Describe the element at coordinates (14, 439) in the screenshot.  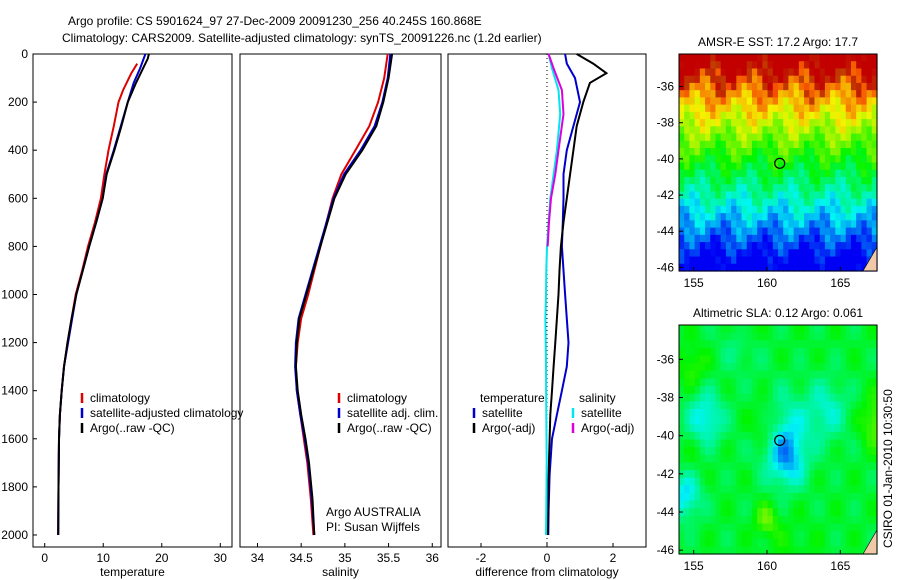
I see `y-tick-label: 1600` at that location.